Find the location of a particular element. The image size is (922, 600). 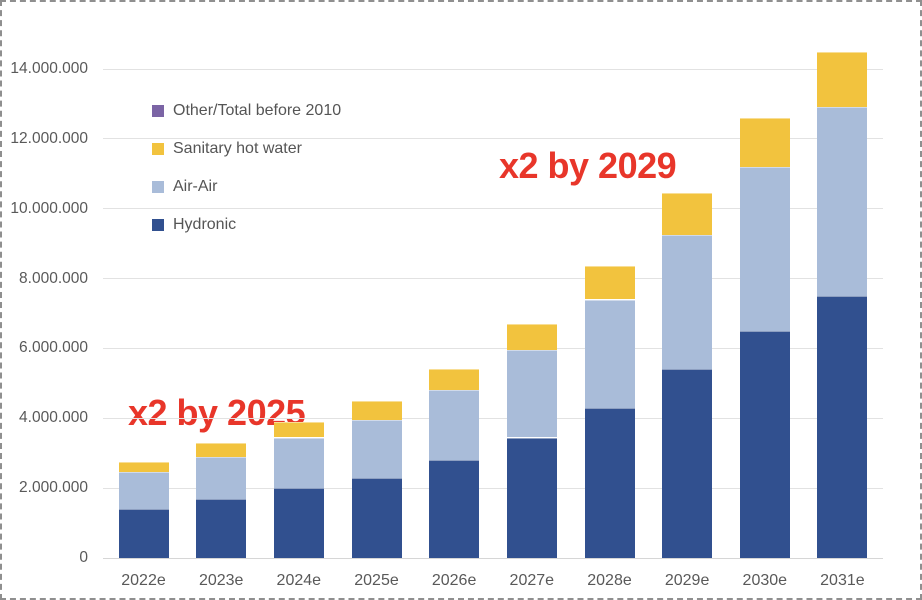

legend-label: Air-Air is located at coordinates (195, 186).